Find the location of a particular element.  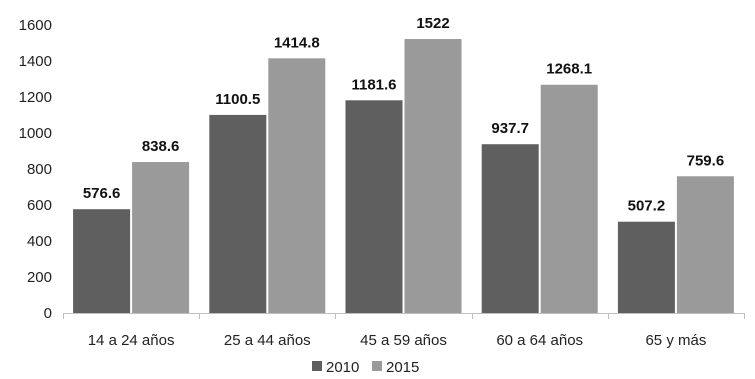

y-tick-label: 1000 is located at coordinates (35, 133).